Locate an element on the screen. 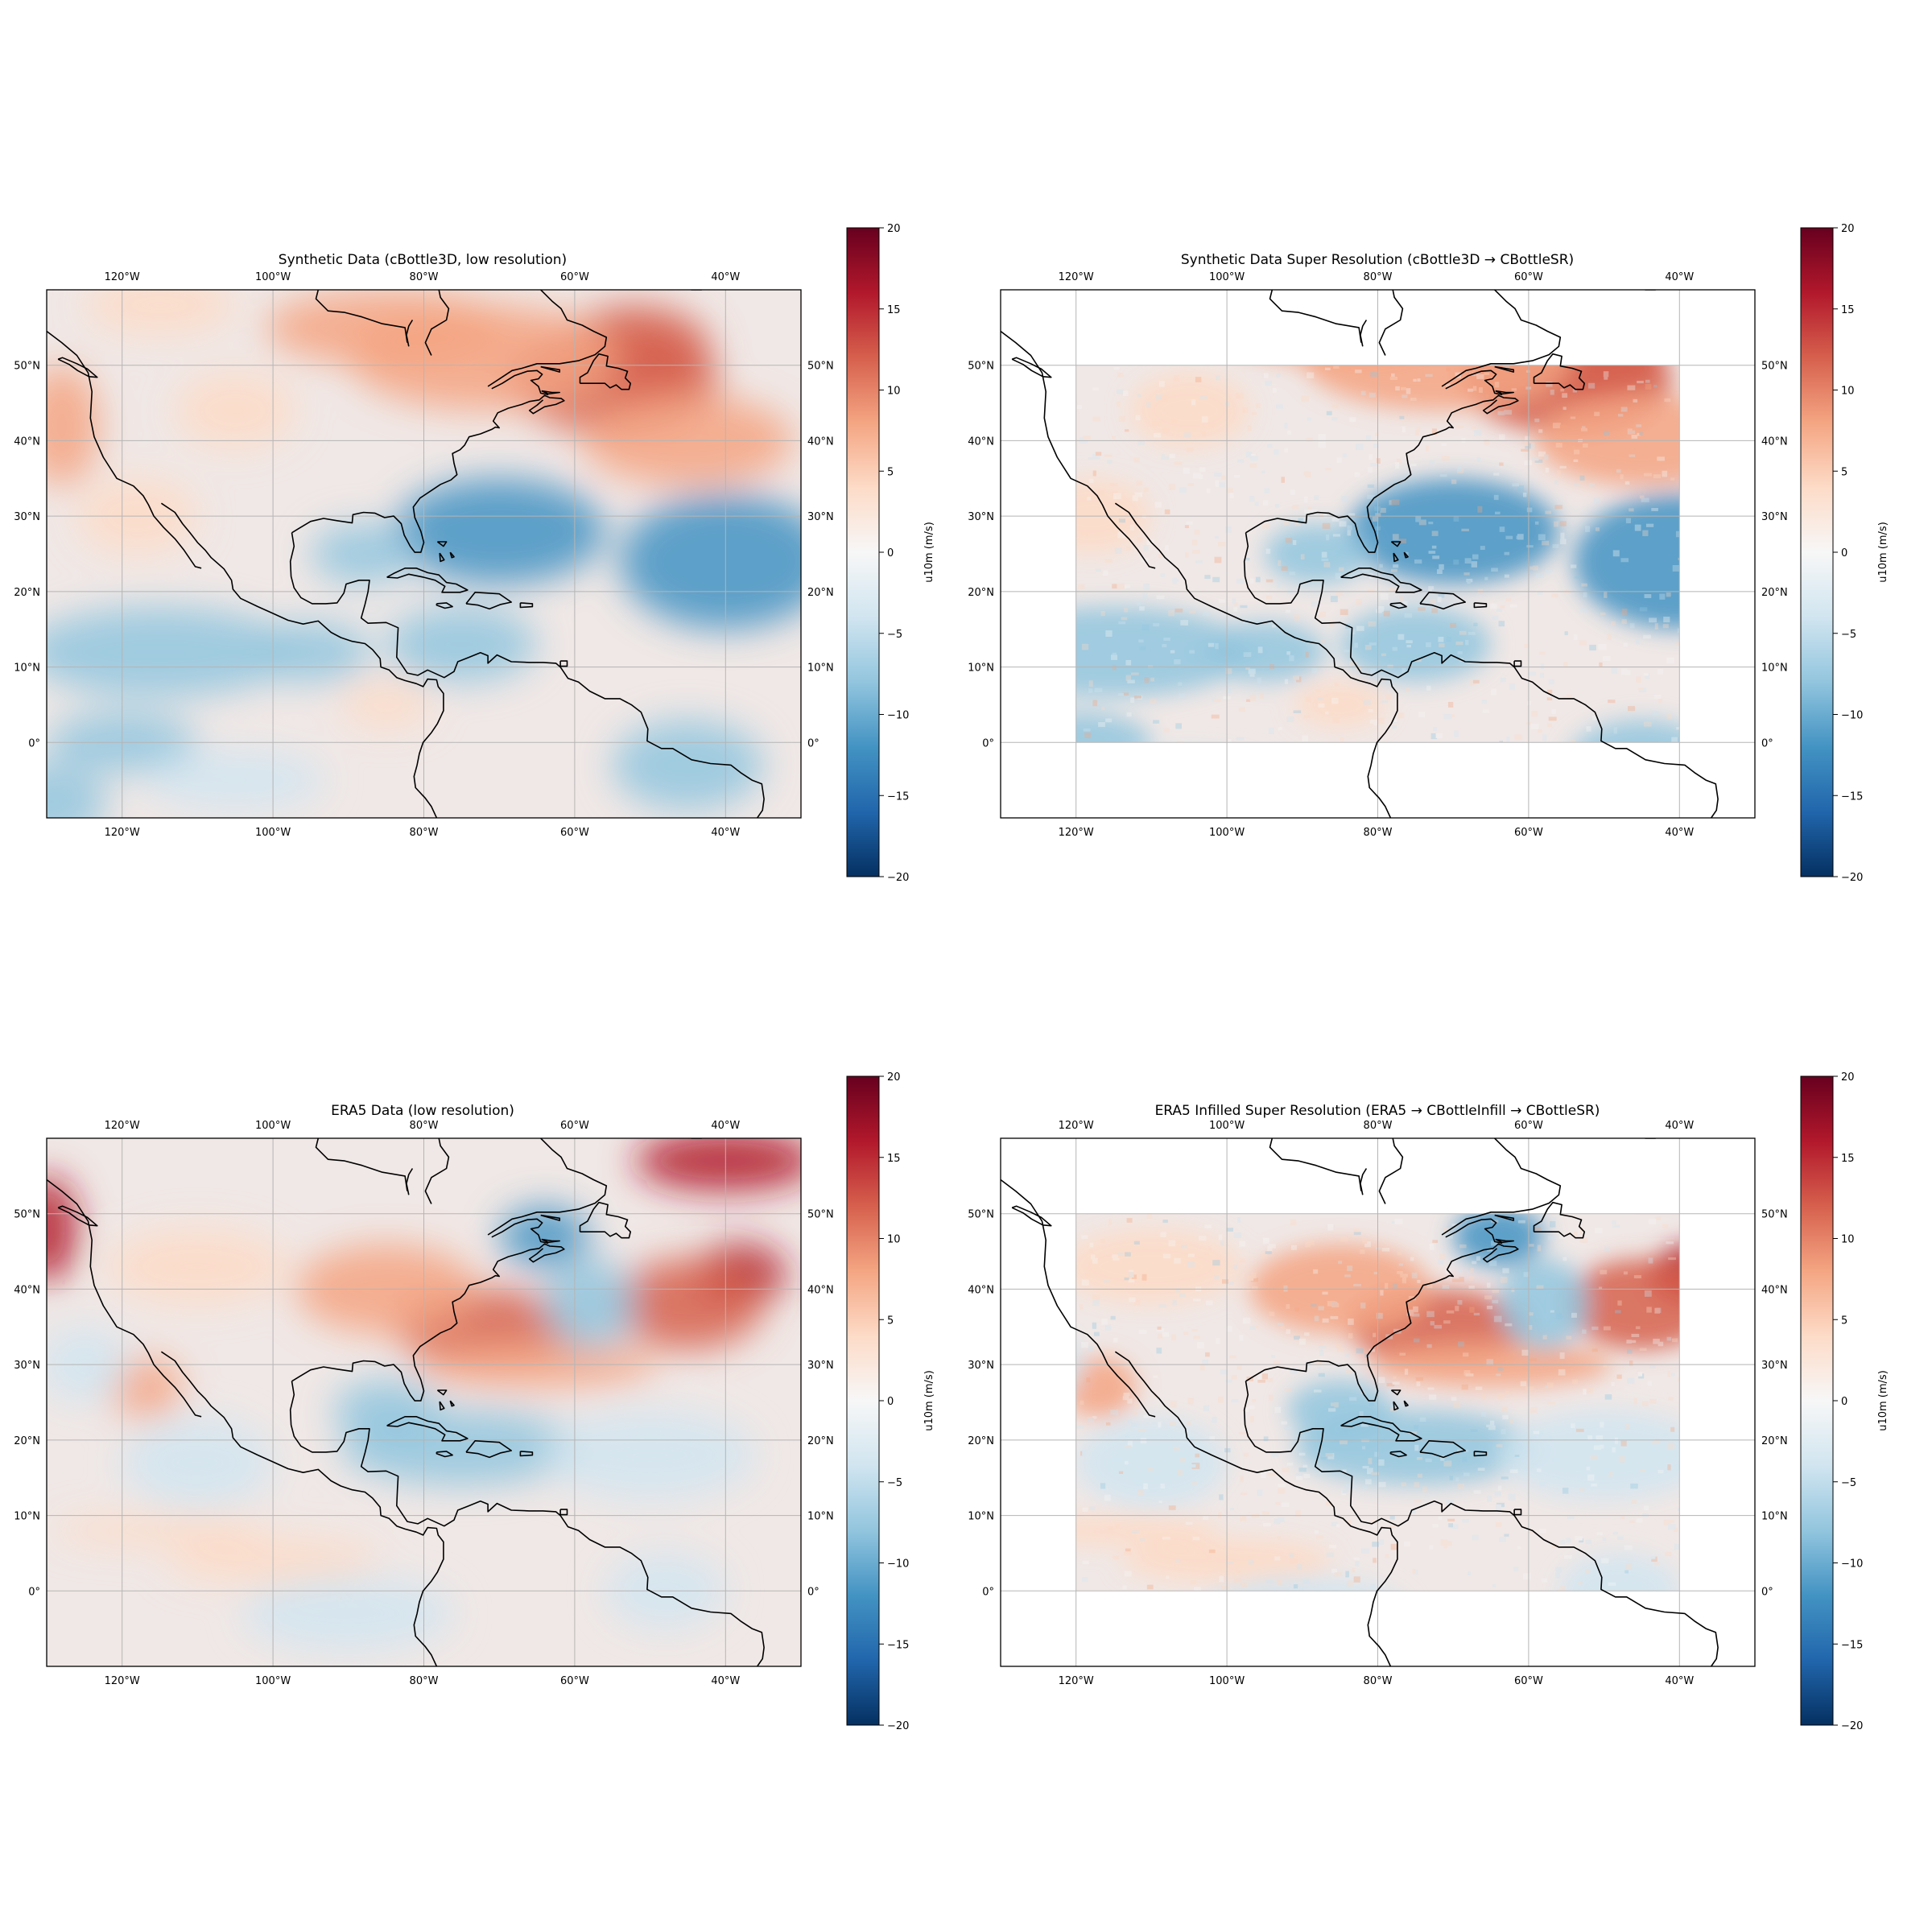  lat-tick-label-right: 20°N is located at coordinates (1774, 1441).